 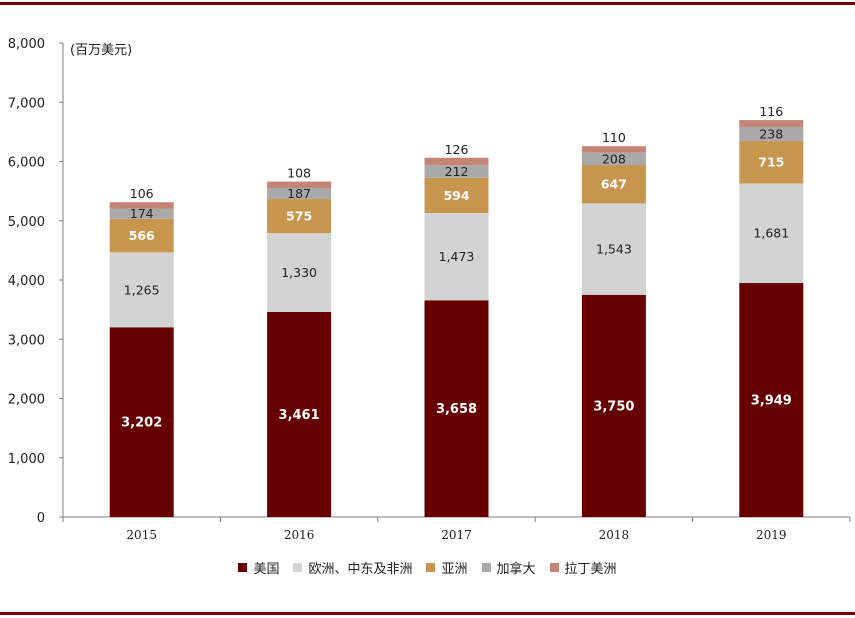 What do you see at coordinates (457, 149) in the screenshot?
I see `data-label: 126` at bounding box center [457, 149].